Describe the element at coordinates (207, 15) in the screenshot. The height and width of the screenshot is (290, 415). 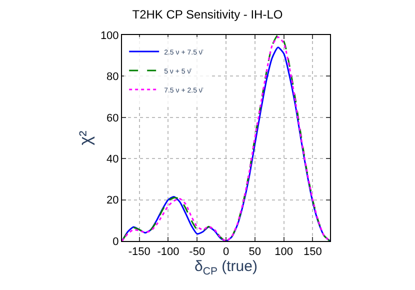
I see `chart-title: T2HK CP Sensitivity - IH-LO` at that location.